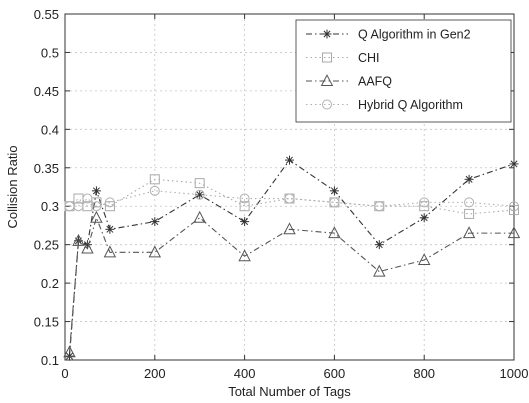 The width and height of the screenshot is (529, 403). Describe the element at coordinates (245, 373) in the screenshot. I see `x-tick-label: 400` at that location.